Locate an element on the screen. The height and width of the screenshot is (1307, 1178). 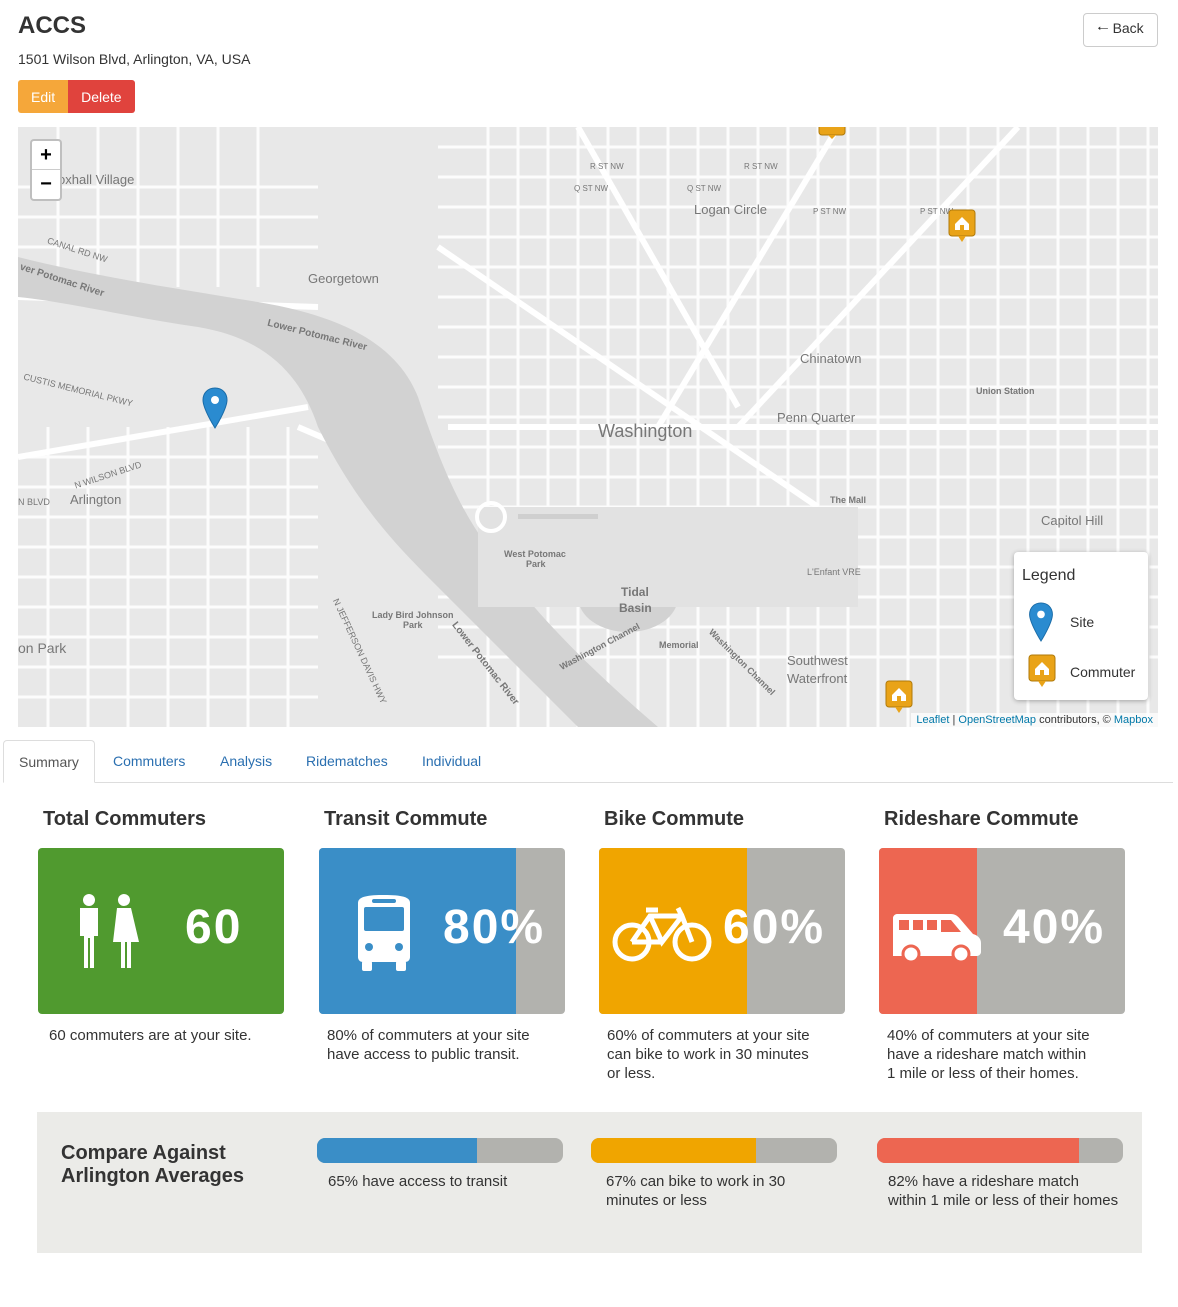
compare-transit-fill is located at coordinates (397, 1150).